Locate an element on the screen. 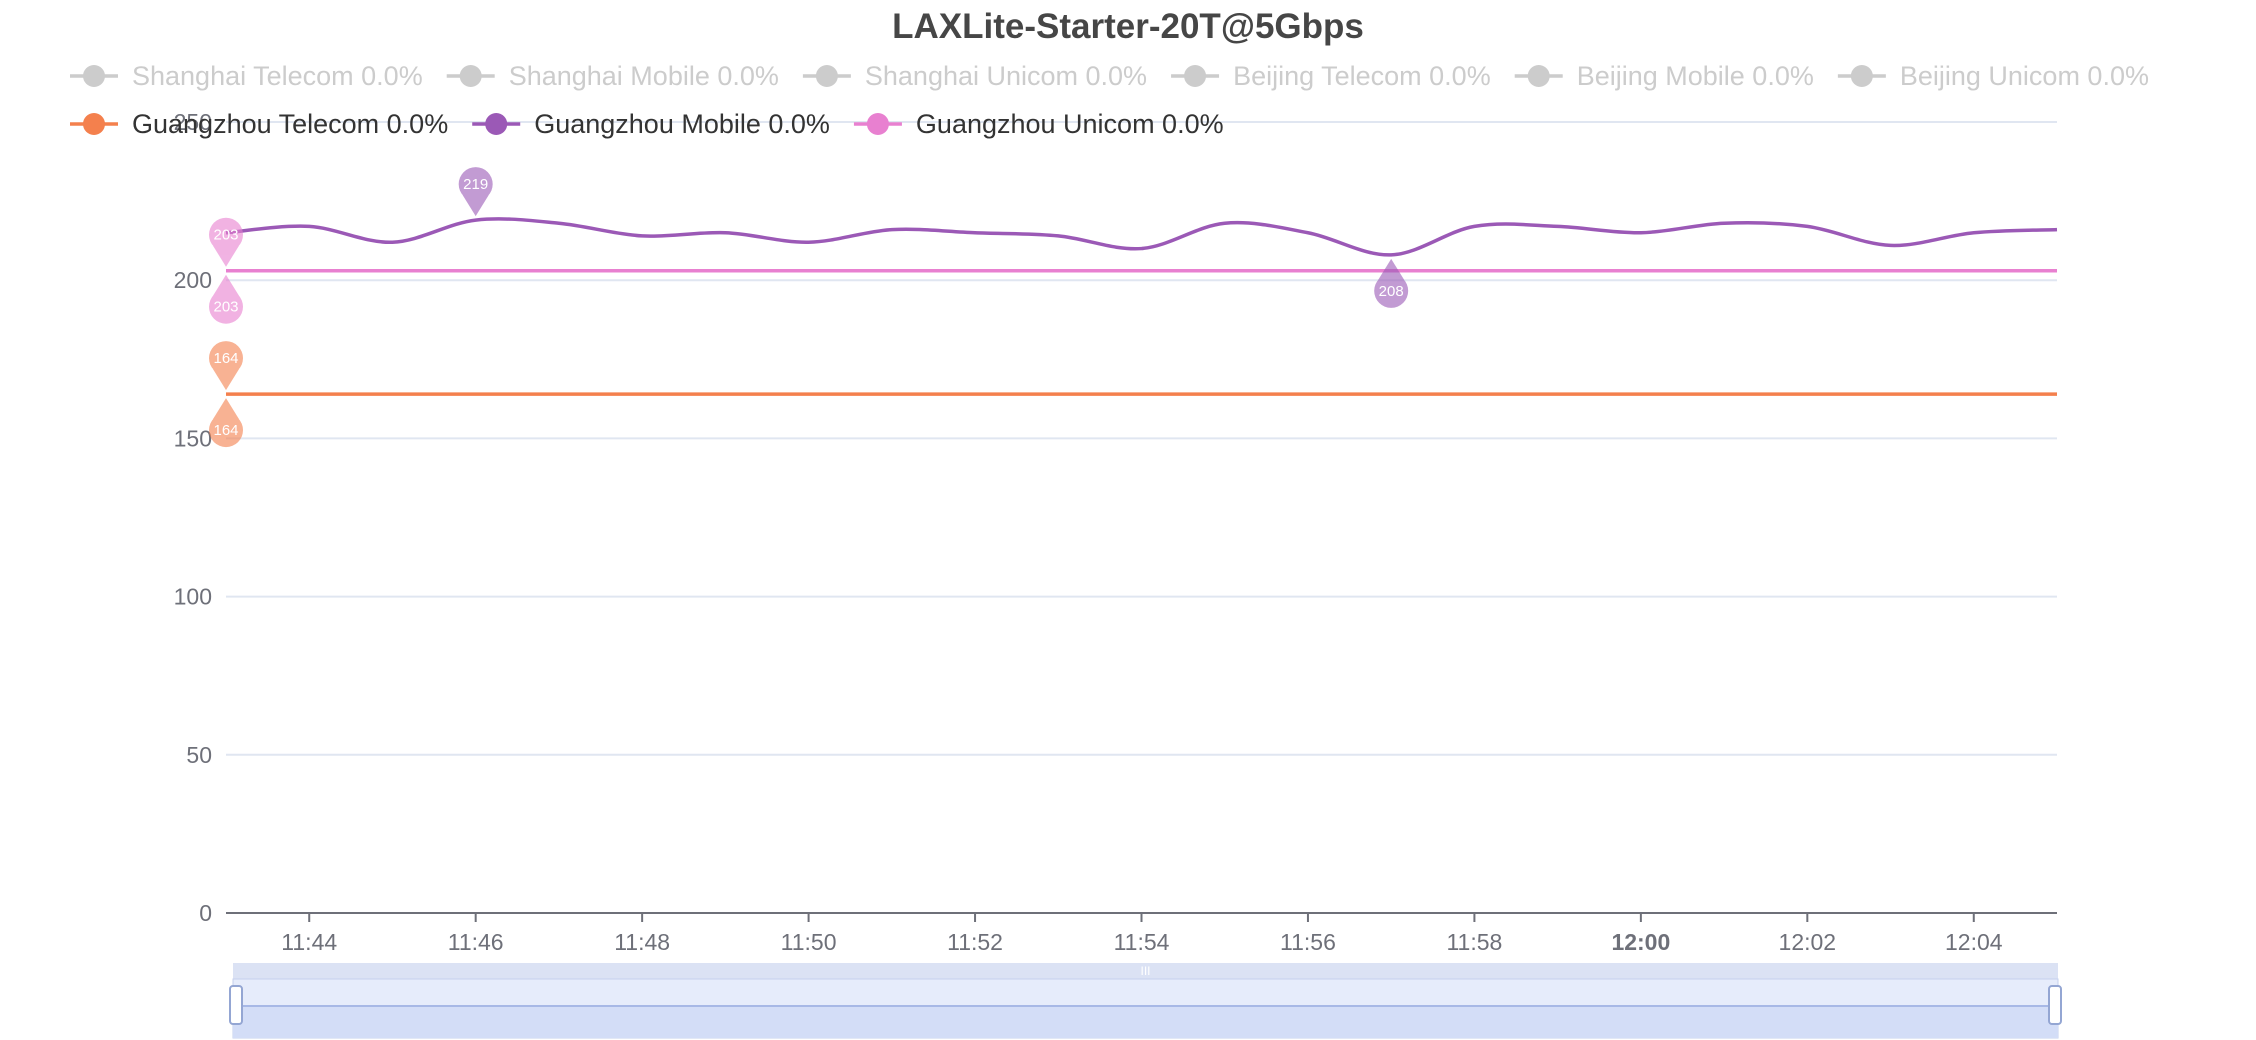 Image resolution: width=2256 pixels, height=1040 pixels. legend-item: Guangzhou Unicom 0.0% is located at coordinates (1038, 124).